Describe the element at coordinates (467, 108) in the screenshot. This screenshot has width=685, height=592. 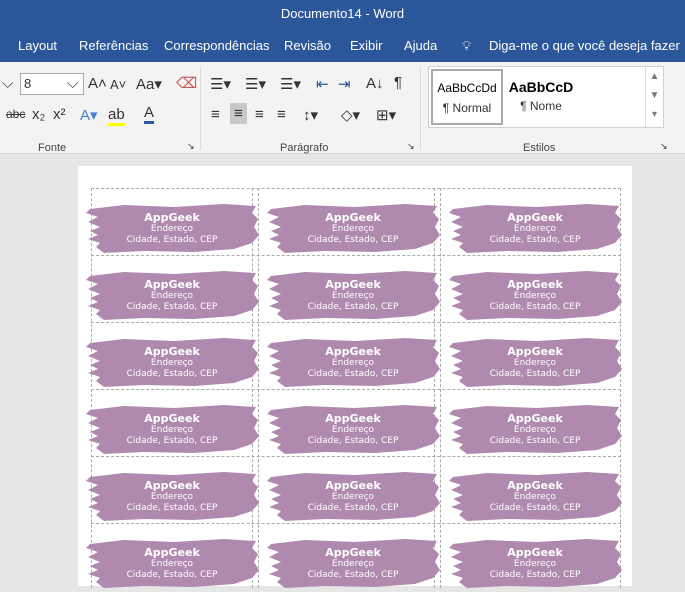
I see `style-name: ¶ Normal` at that location.